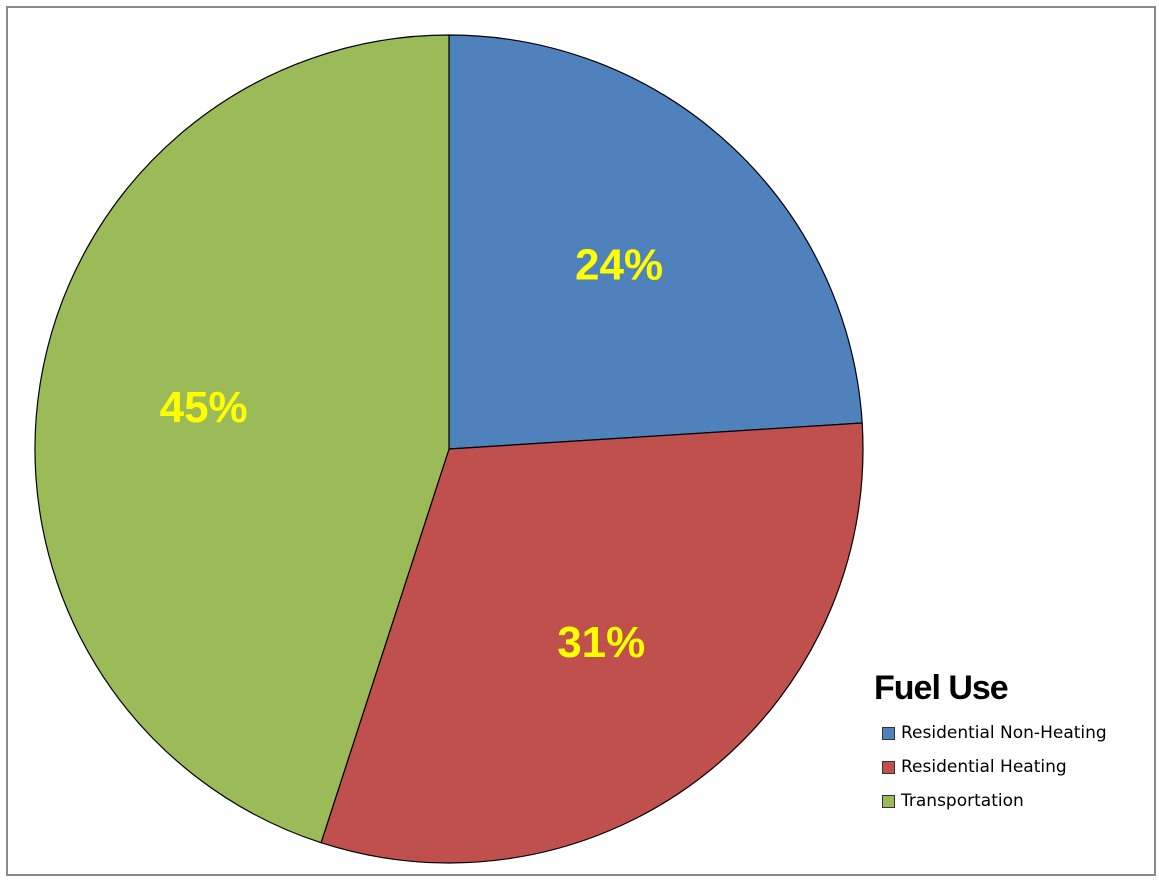 This screenshot has height=880, width=1159. What do you see at coordinates (984, 767) in the screenshot?
I see `legend-label: Residential Heating` at bounding box center [984, 767].